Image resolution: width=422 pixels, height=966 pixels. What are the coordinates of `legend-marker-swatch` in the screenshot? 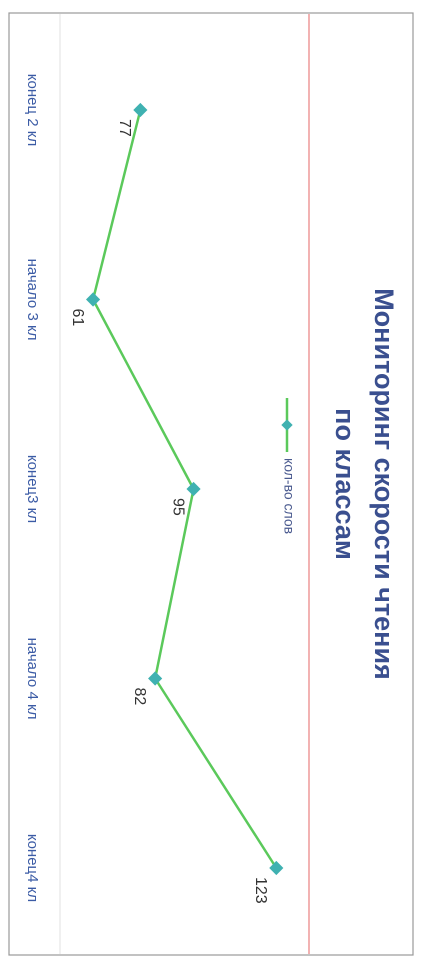 It's located at (287, 425).